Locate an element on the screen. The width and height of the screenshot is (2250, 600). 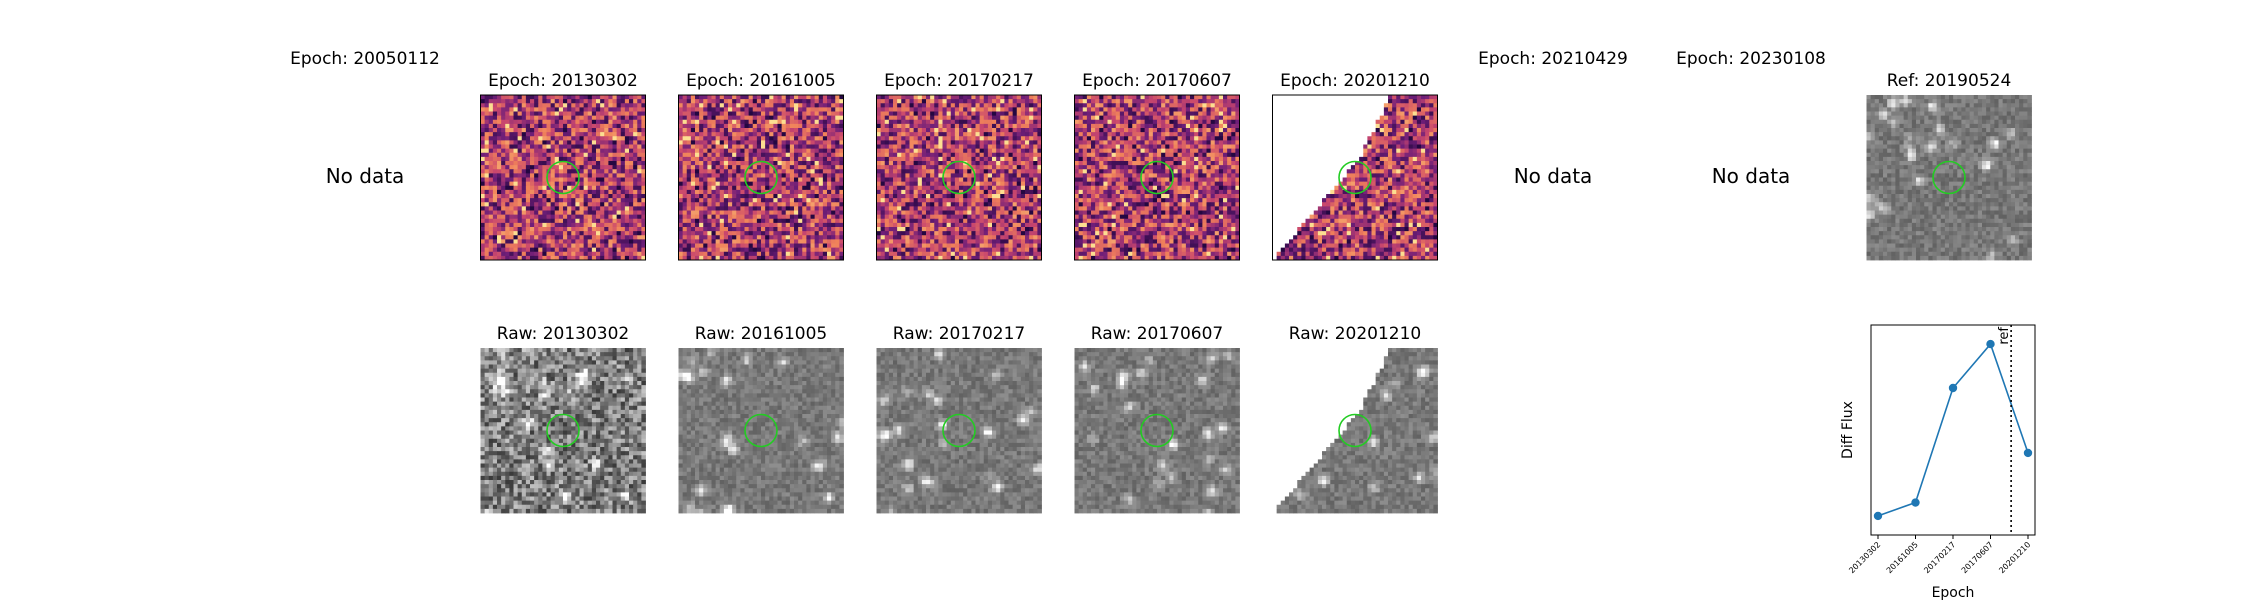
raw-panel: Raw: 20170217 is located at coordinates (959, 419).